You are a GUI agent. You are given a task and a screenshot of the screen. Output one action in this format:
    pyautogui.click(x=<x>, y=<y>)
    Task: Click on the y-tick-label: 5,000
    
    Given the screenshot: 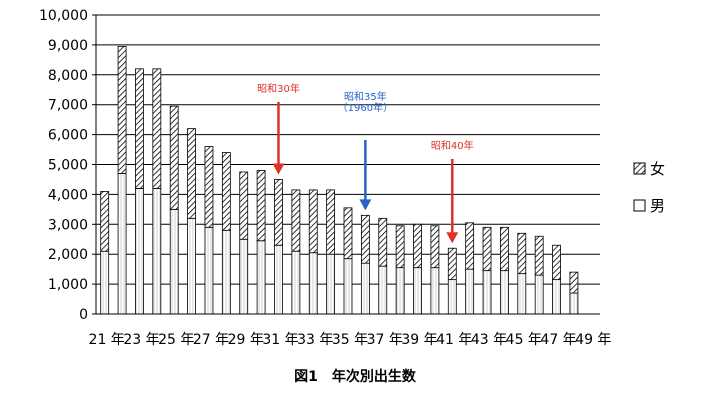 What is the action you would take?
    pyautogui.click(x=68, y=166)
    